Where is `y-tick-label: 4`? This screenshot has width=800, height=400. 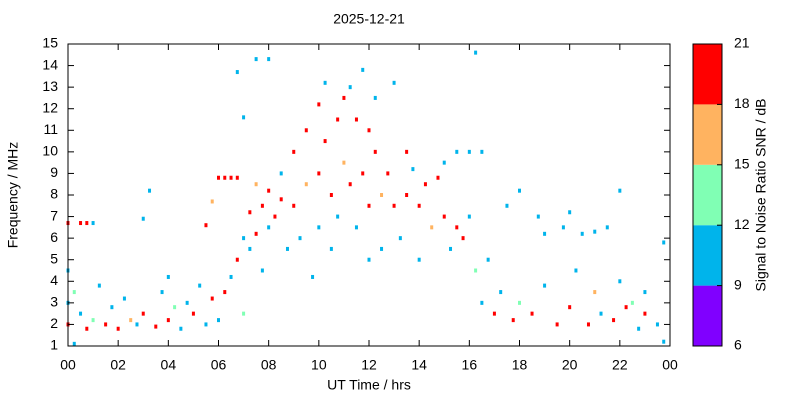
y-tick-label: 4 is located at coordinates (54, 280).